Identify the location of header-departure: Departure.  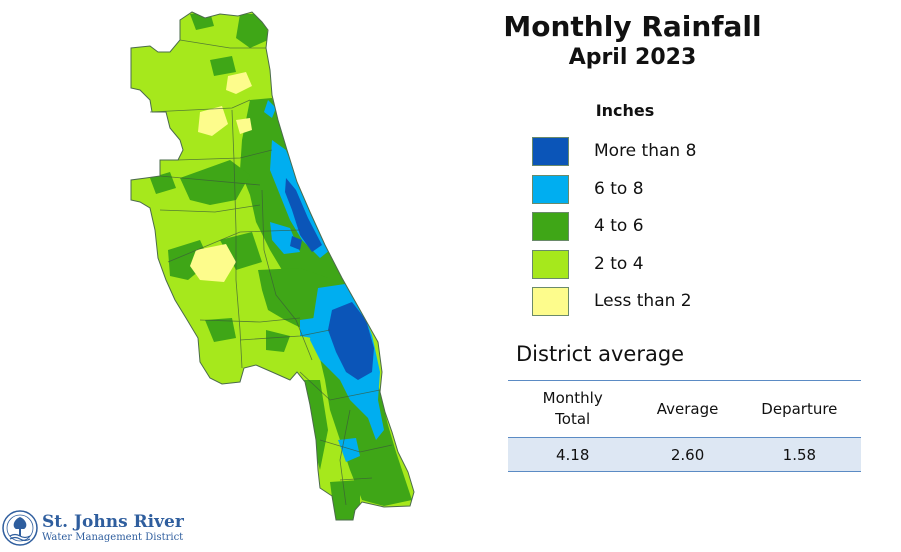
(799, 409).